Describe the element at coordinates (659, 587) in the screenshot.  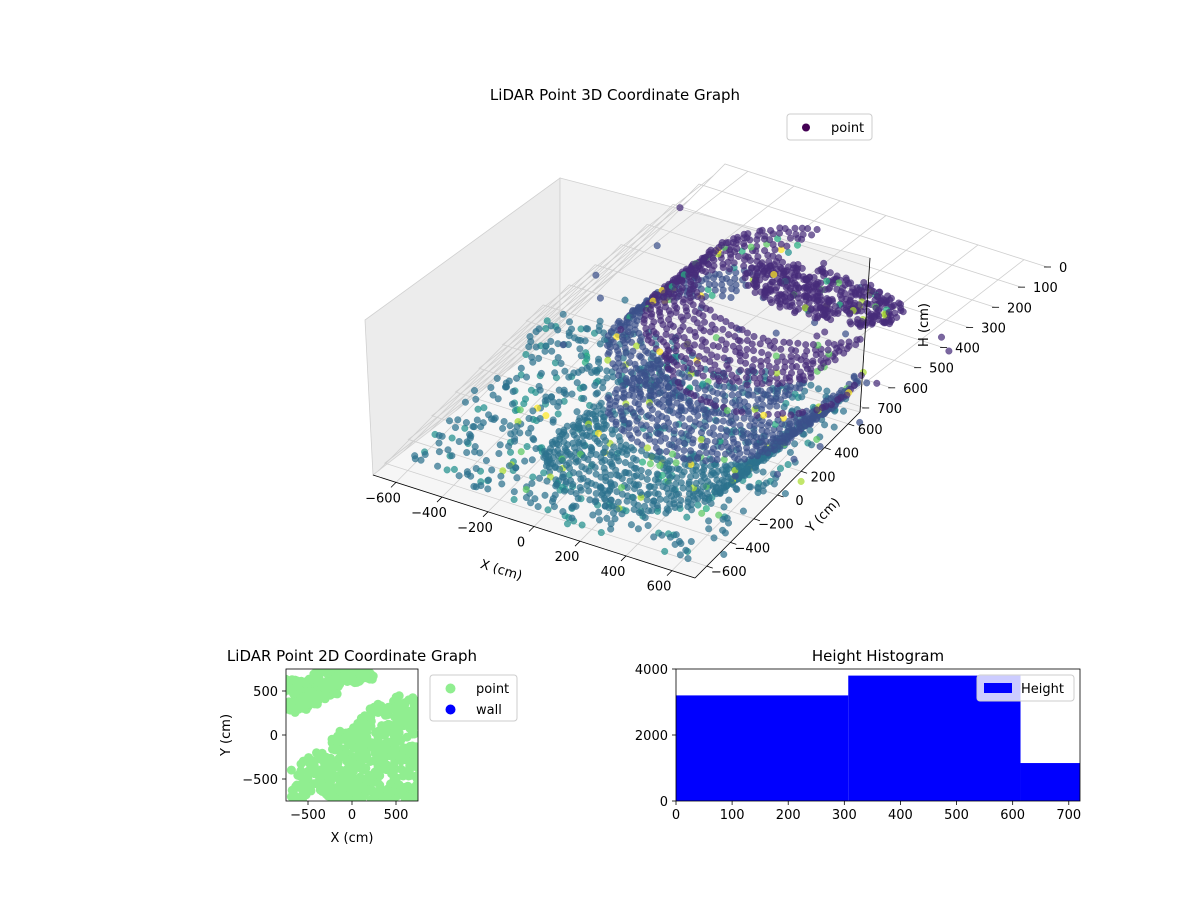
I see `x-tick-label-3d: 600` at that location.